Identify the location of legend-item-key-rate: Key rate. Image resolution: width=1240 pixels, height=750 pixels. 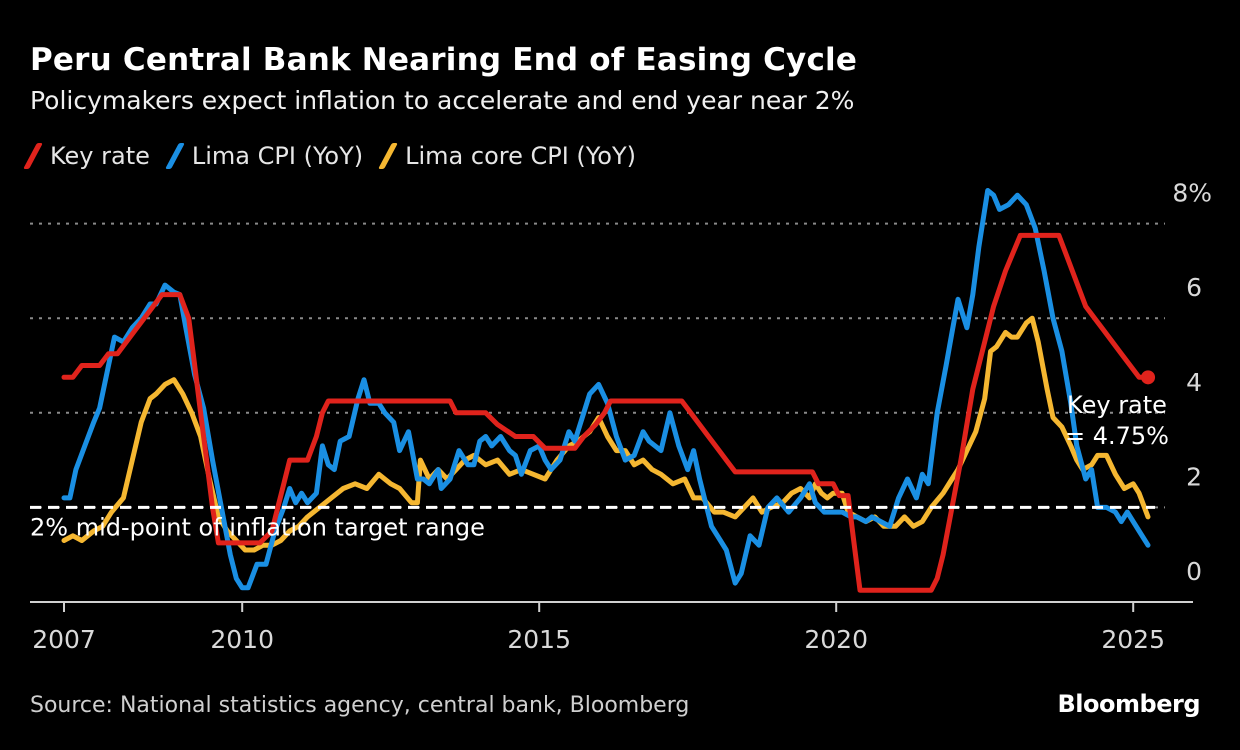
(86, 156).